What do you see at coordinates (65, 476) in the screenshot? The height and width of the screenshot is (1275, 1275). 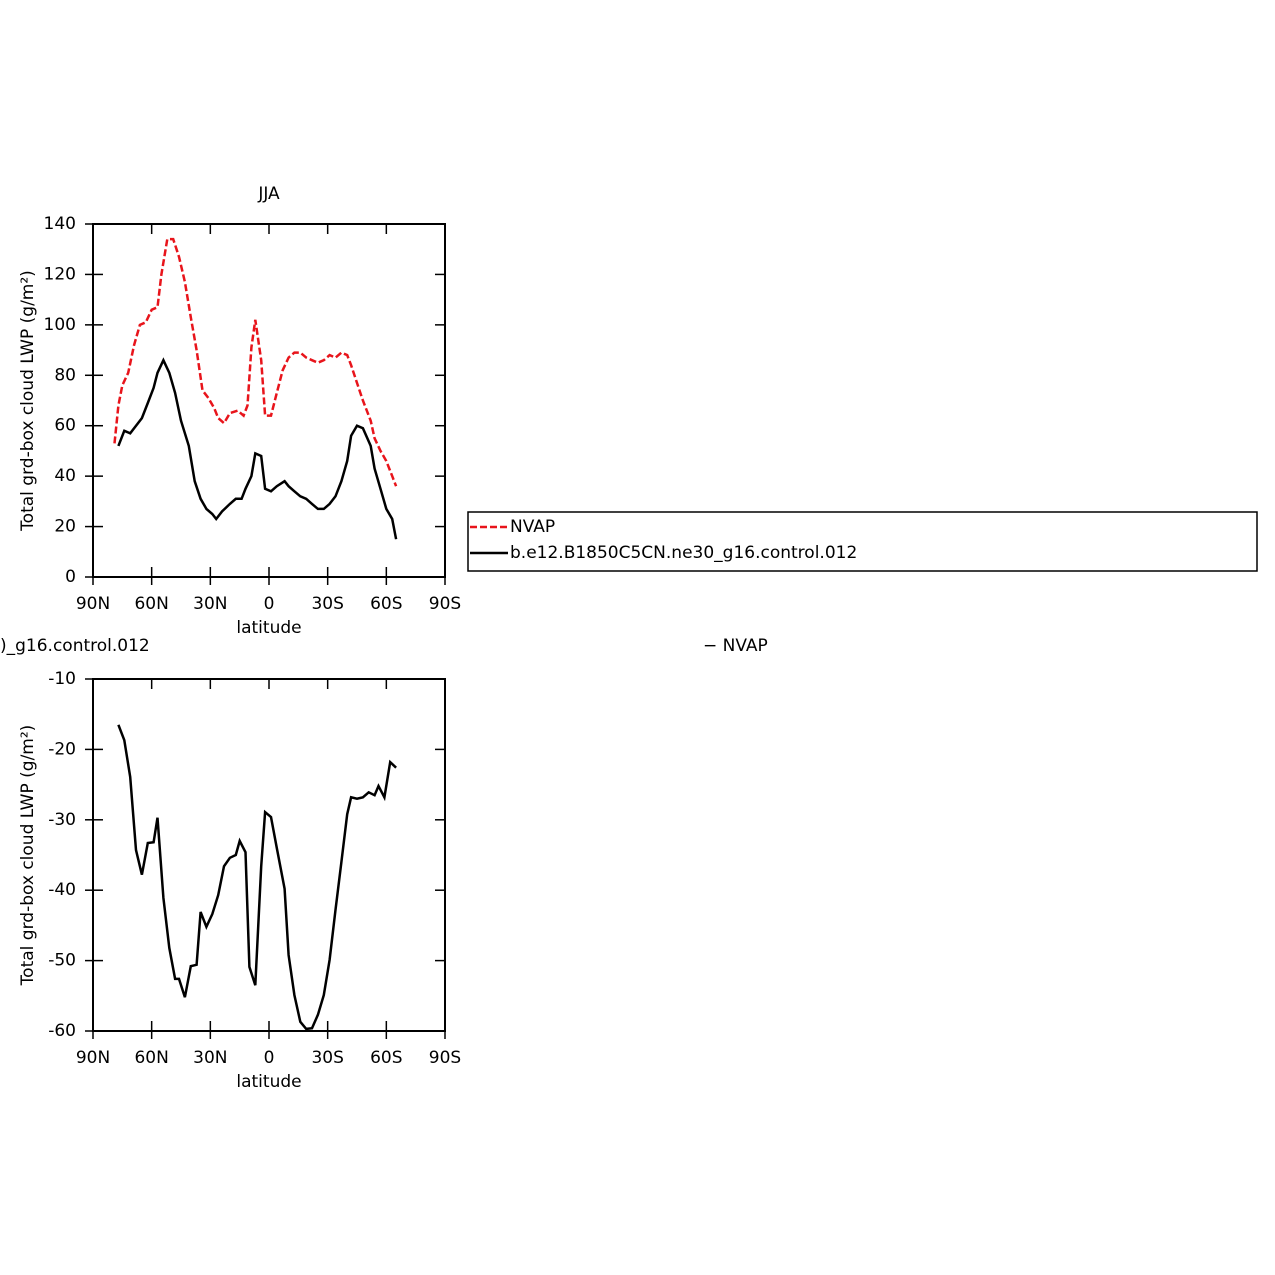 I see `y-tick-label: 40` at bounding box center [65, 476].